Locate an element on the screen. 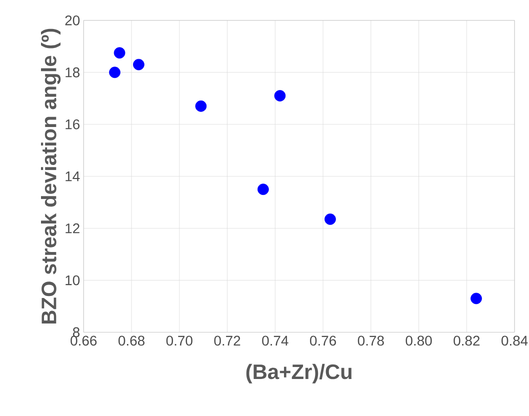 The height and width of the screenshot is (416, 529). y-tick-label: 14 is located at coordinates (73, 177).